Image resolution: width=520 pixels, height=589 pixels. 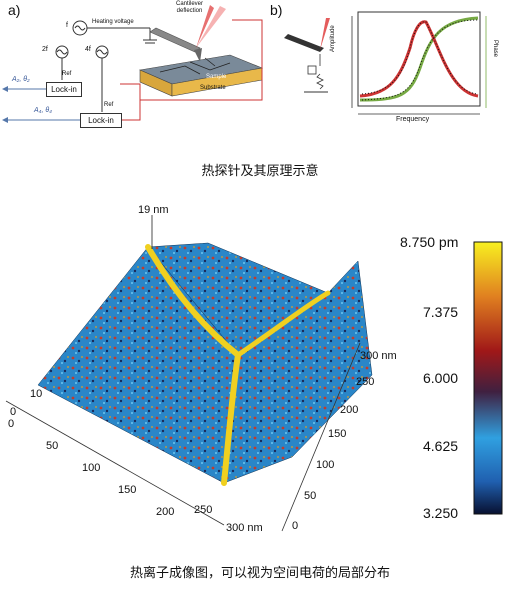 I want to click on y-tick: 300 nm, so click(x=378, y=356).